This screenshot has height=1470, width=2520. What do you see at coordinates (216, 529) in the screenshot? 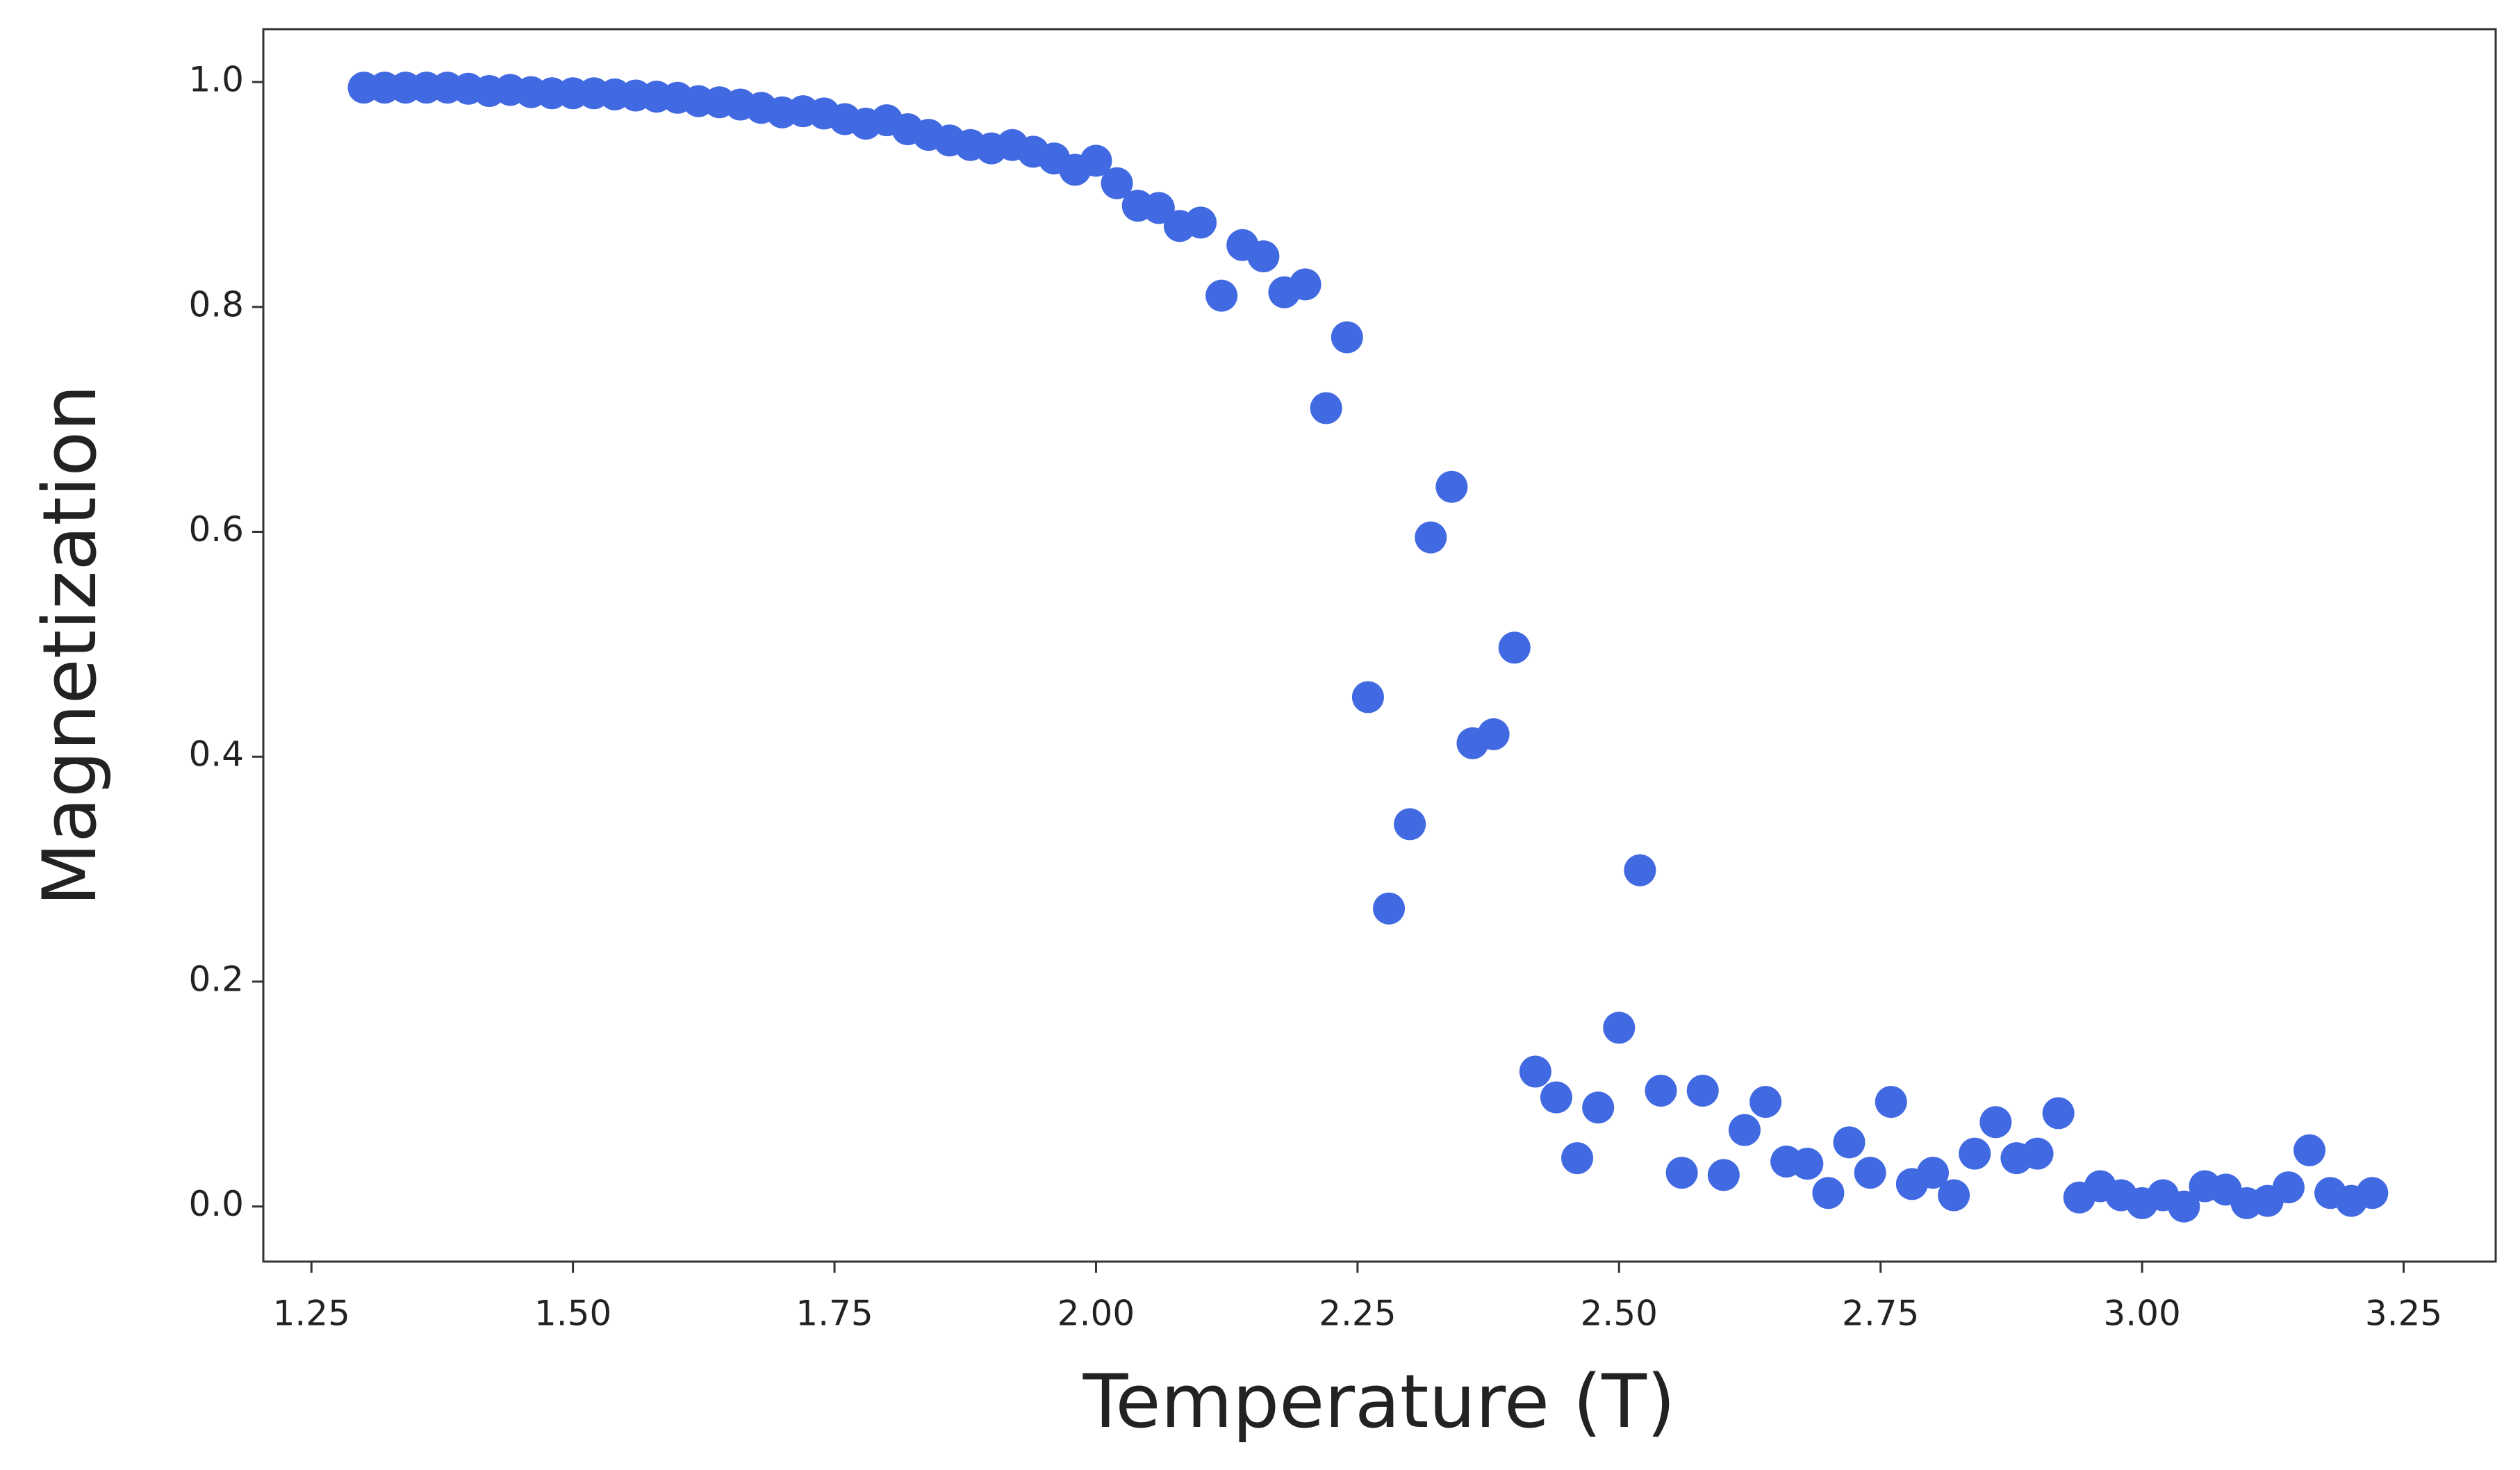
I see `y-tick-label: 0.6` at bounding box center [216, 529].